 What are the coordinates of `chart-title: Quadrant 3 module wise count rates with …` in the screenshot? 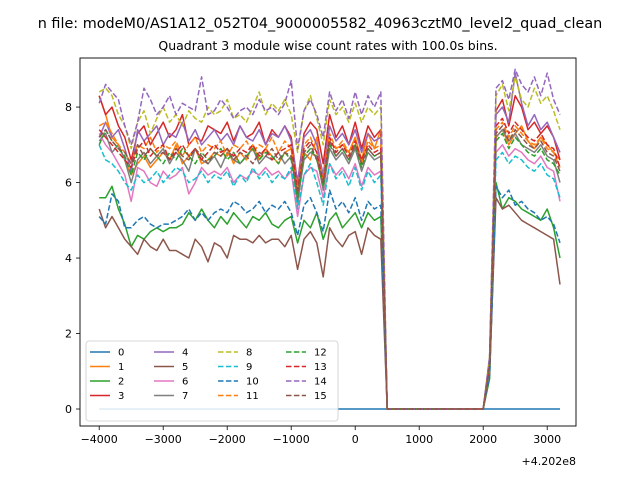 It's located at (327, 45).